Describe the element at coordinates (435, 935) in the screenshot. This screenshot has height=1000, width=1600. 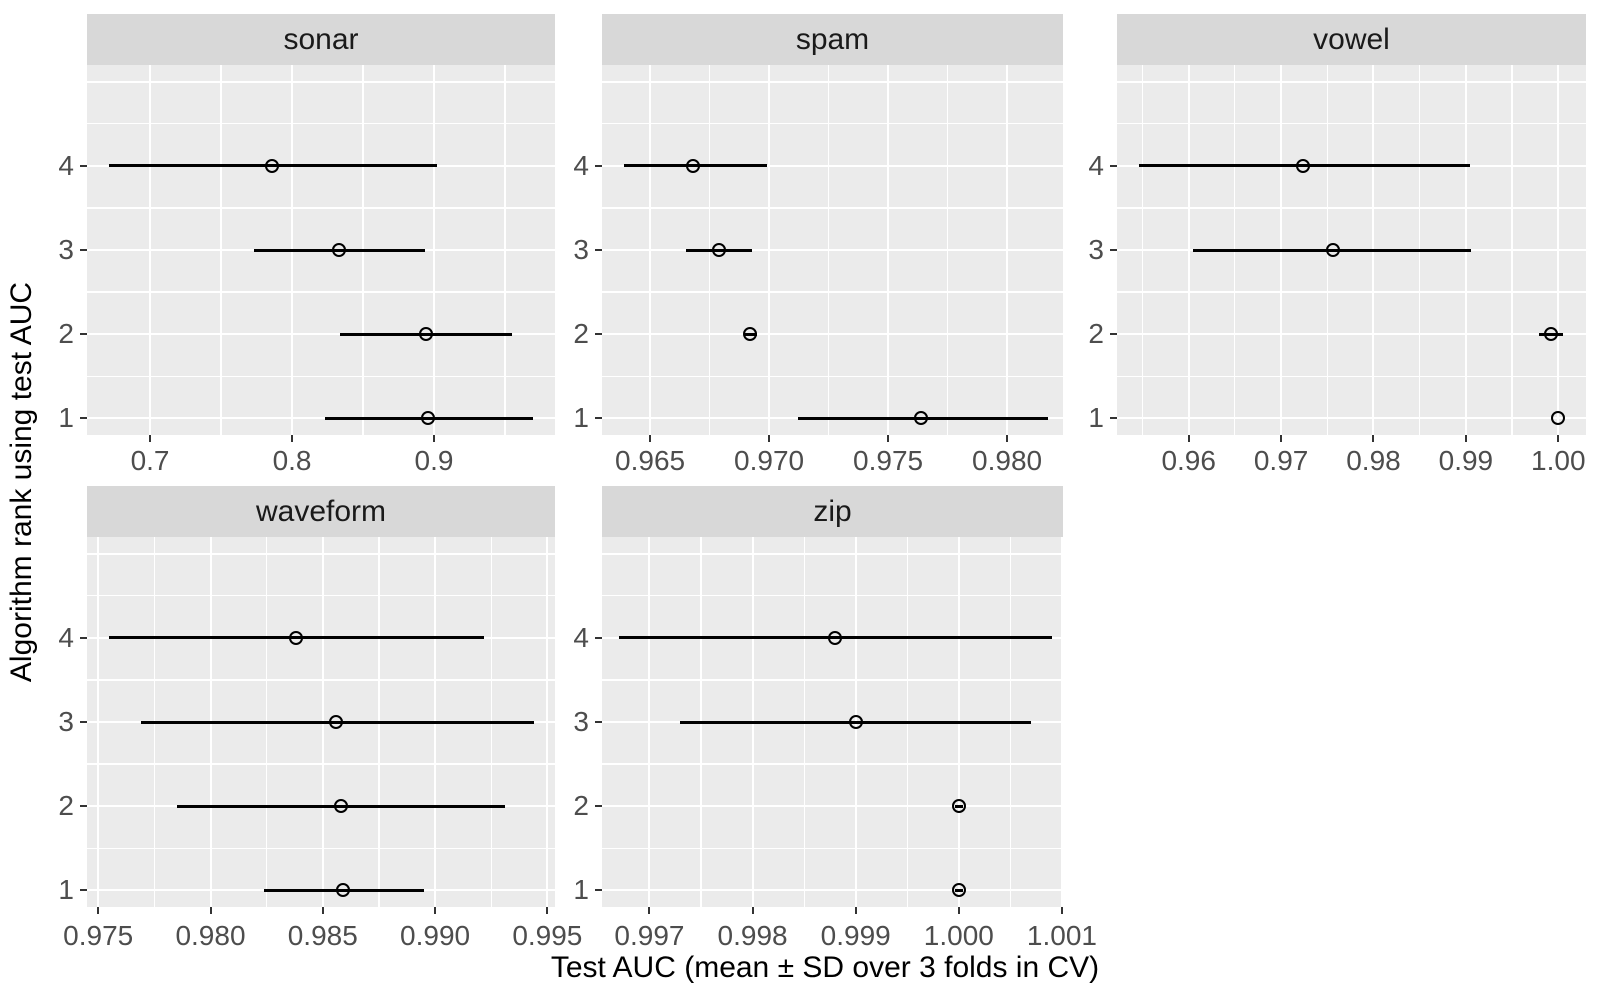
I see `x-tick-label: 0.990` at that location.